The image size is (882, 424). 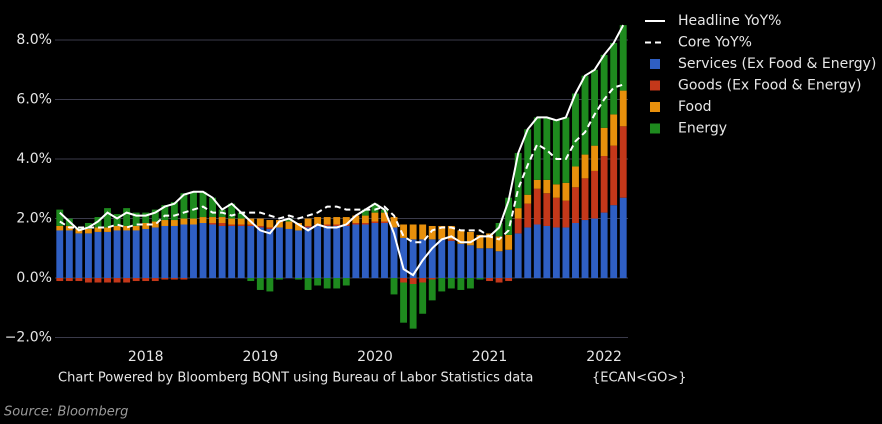 I want to click on y-tick-label: 0.0%, so click(x=34, y=278).